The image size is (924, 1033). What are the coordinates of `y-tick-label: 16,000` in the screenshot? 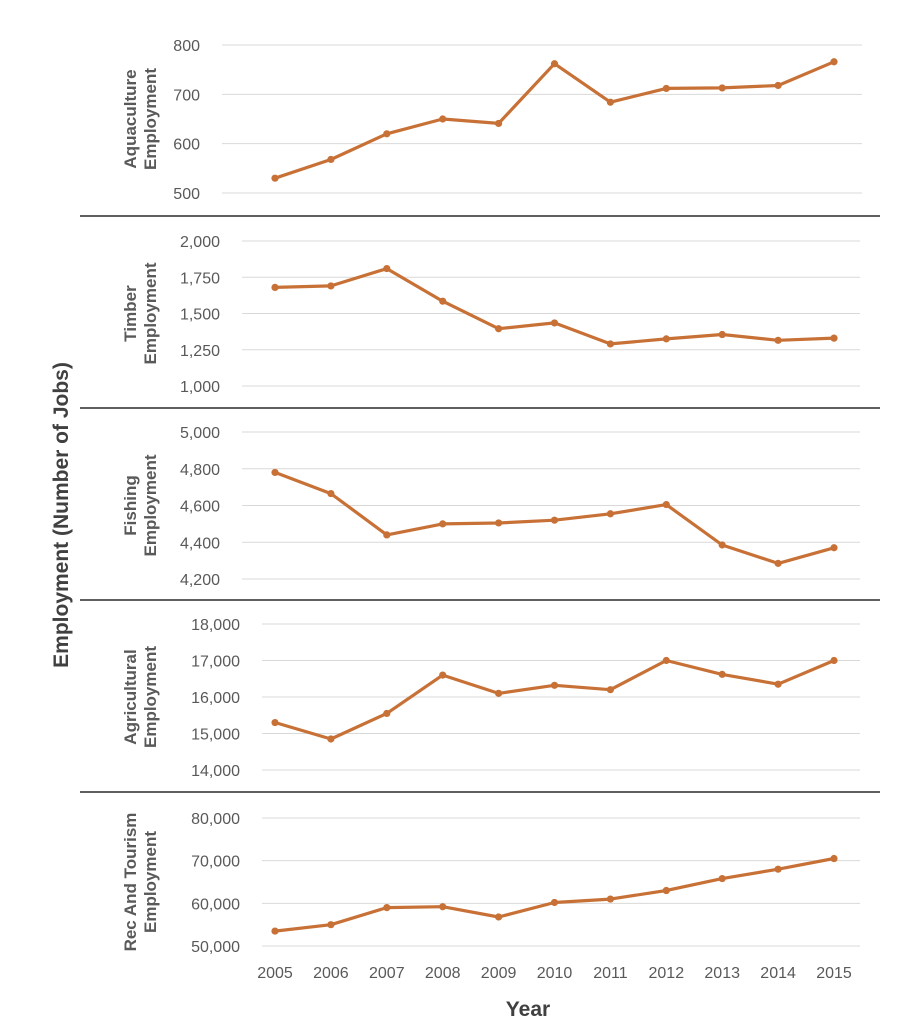 It's located at (215, 698).